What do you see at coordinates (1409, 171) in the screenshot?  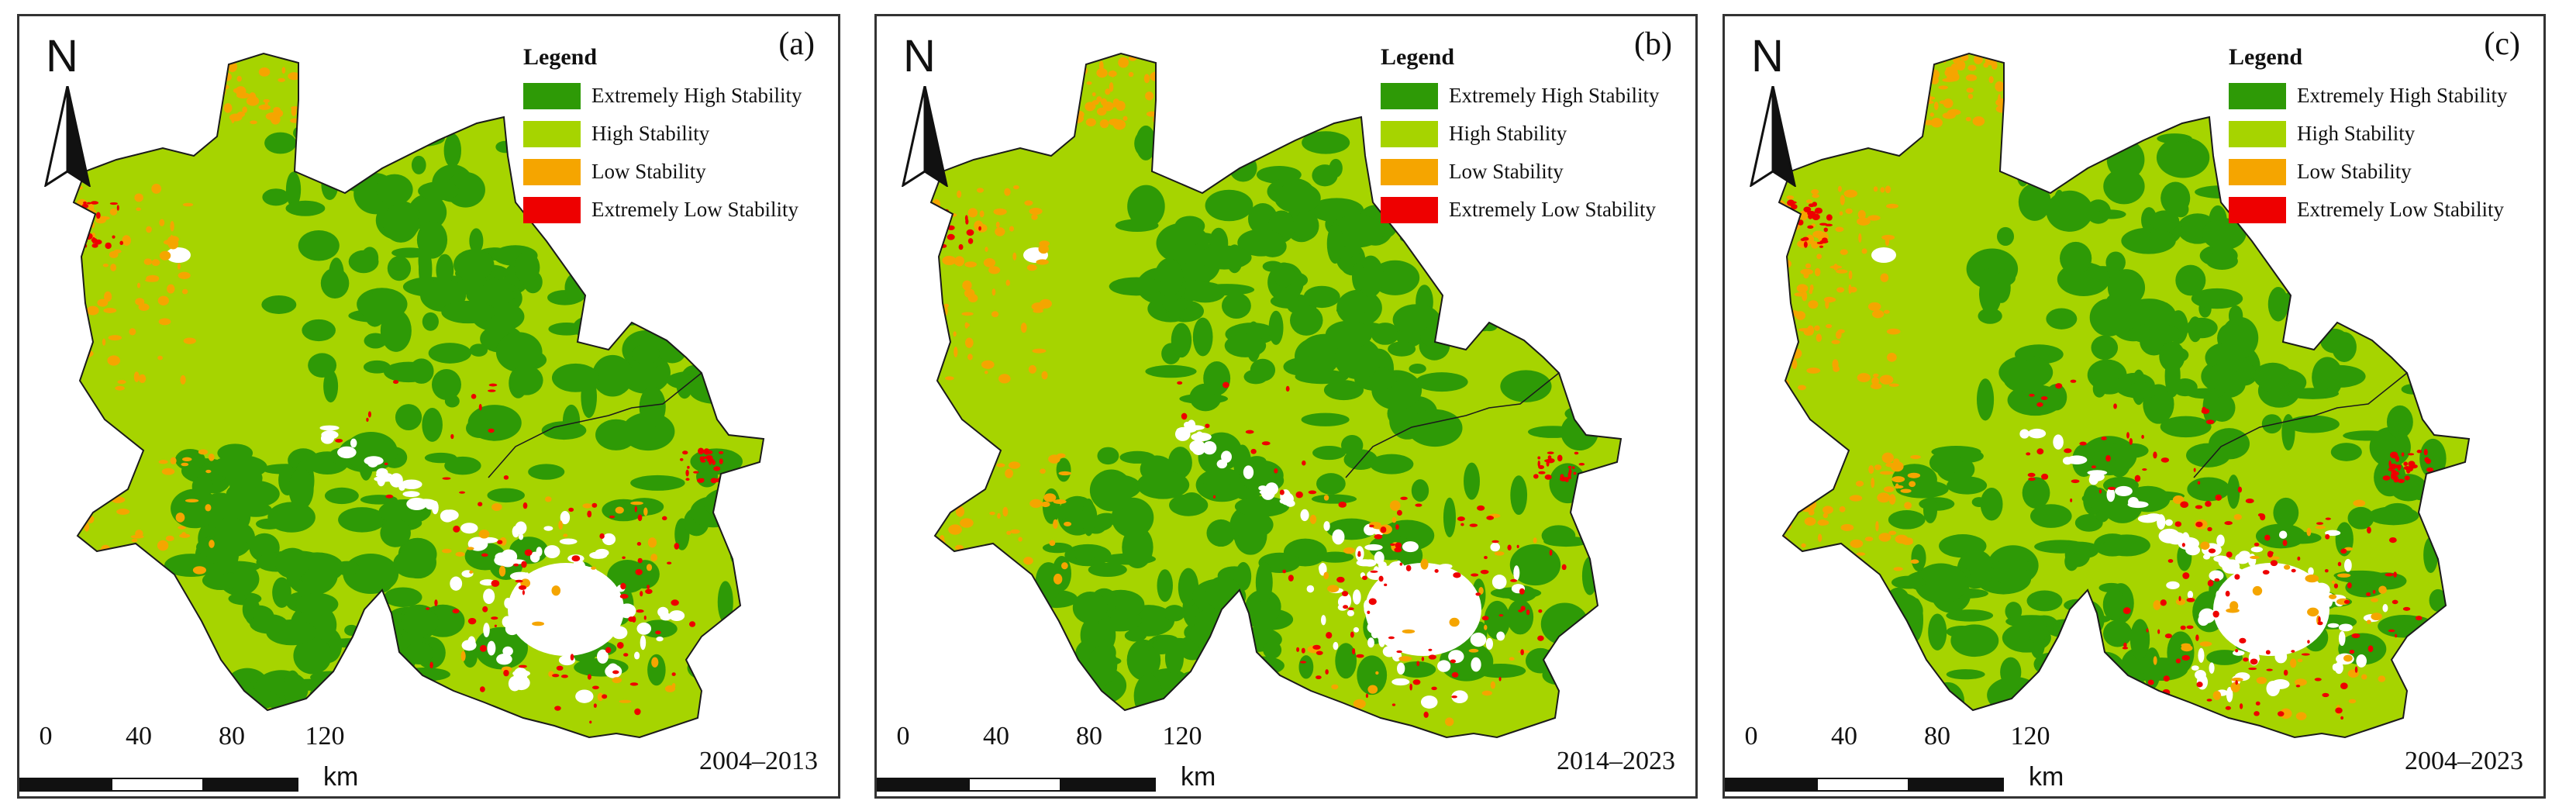 I see `legend-swatch` at bounding box center [1409, 171].